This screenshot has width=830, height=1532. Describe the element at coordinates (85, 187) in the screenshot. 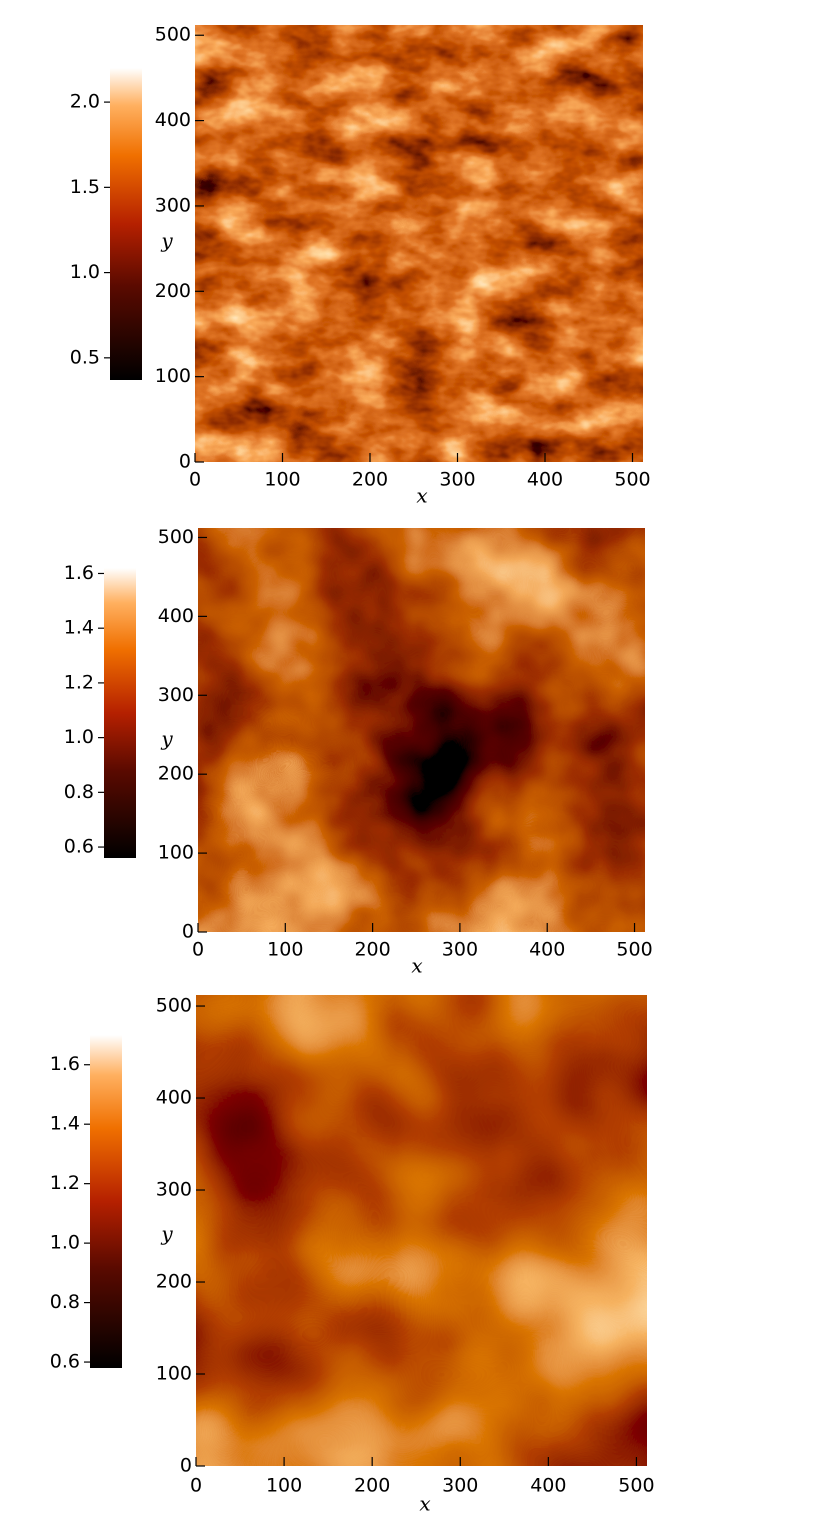

I see `colorbar-tick-label: 1.5` at that location.